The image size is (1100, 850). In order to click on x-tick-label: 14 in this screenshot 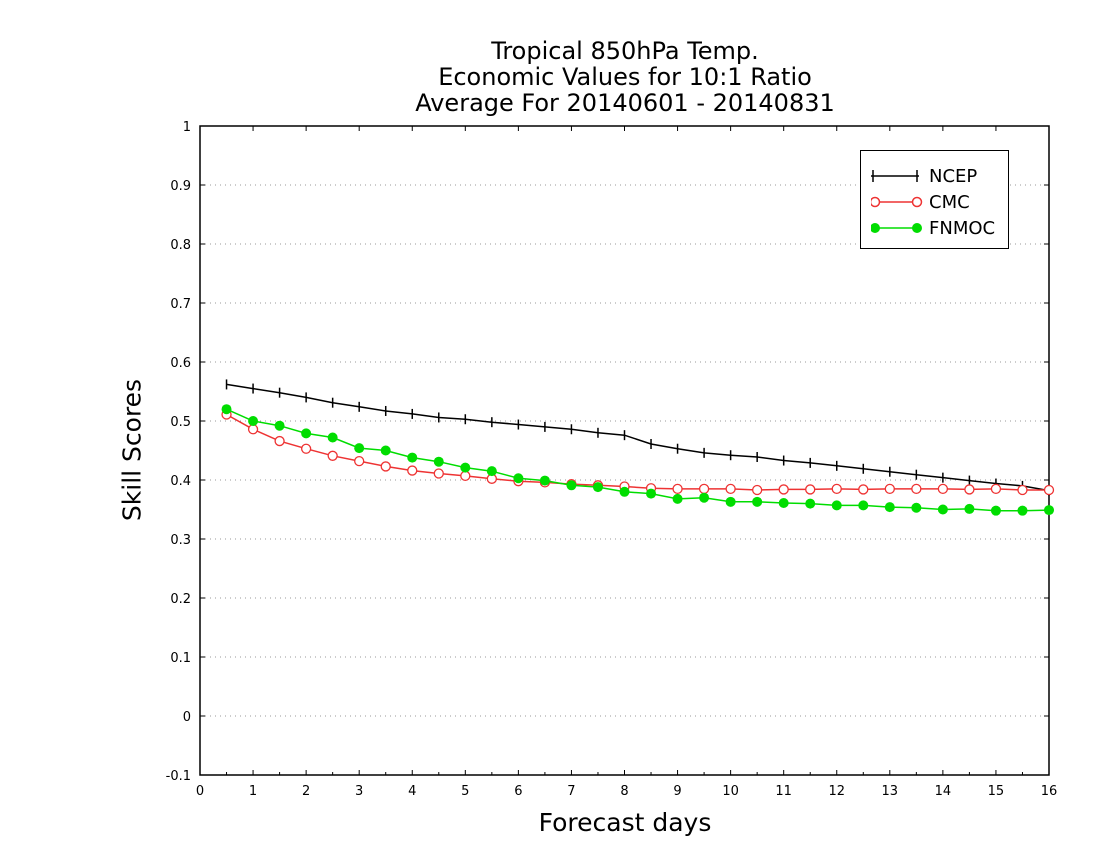, I will do `click(943, 791)`.